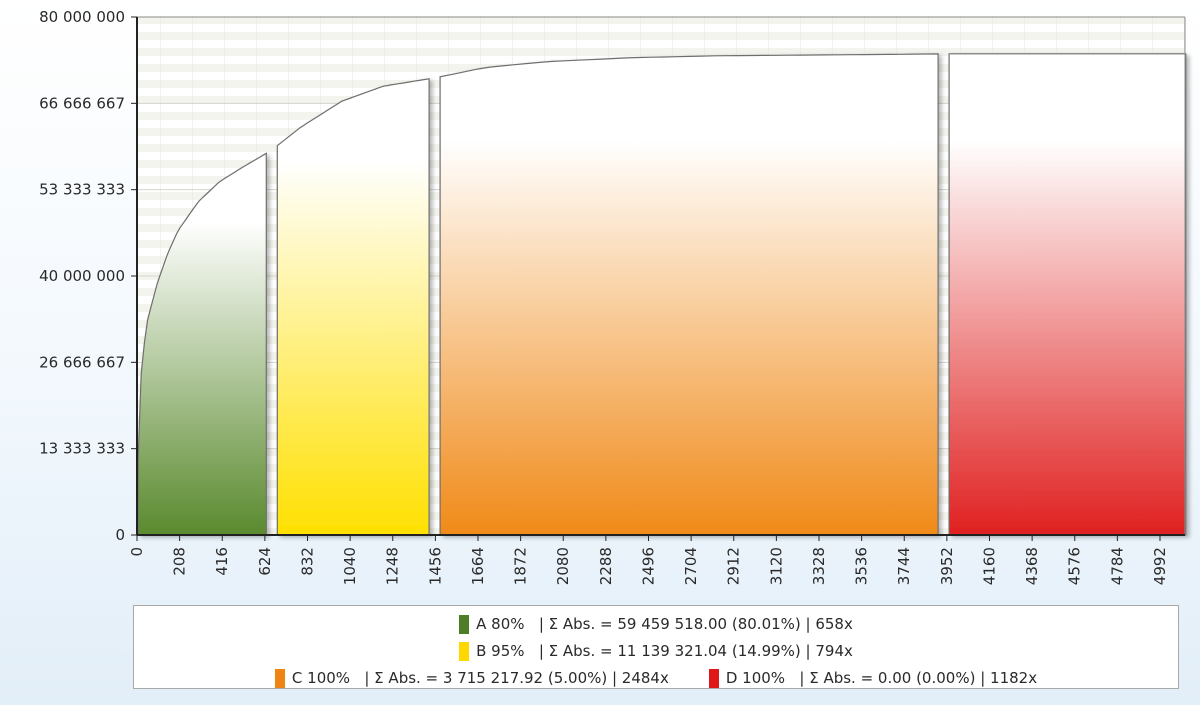  What do you see at coordinates (648, 566) in the screenshot?
I see `x-tick-label: 2496` at bounding box center [648, 566].